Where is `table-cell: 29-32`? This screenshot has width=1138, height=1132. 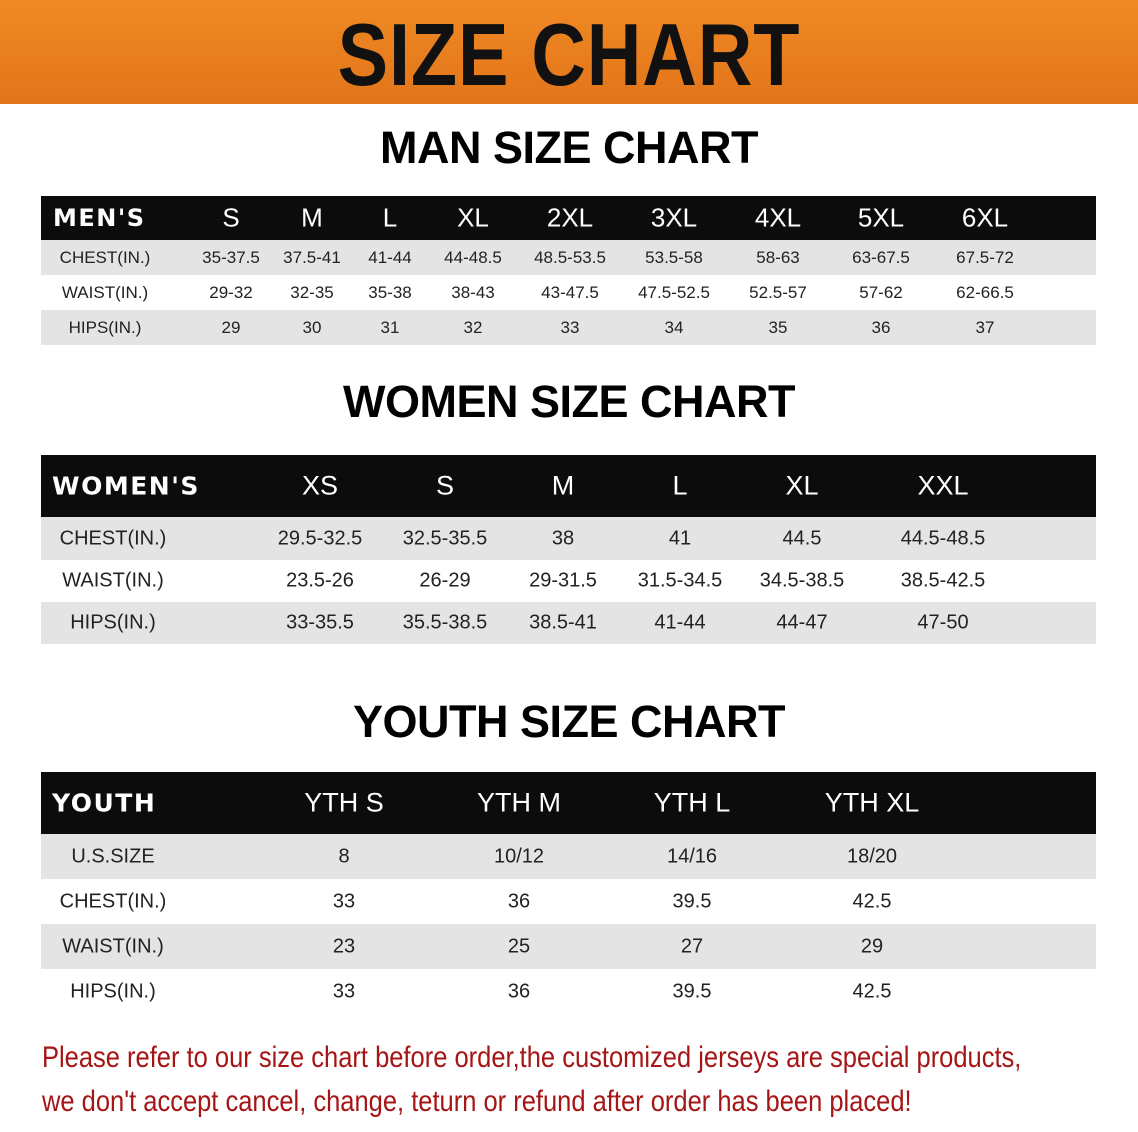
table-cell: 29-32 is located at coordinates (231, 292).